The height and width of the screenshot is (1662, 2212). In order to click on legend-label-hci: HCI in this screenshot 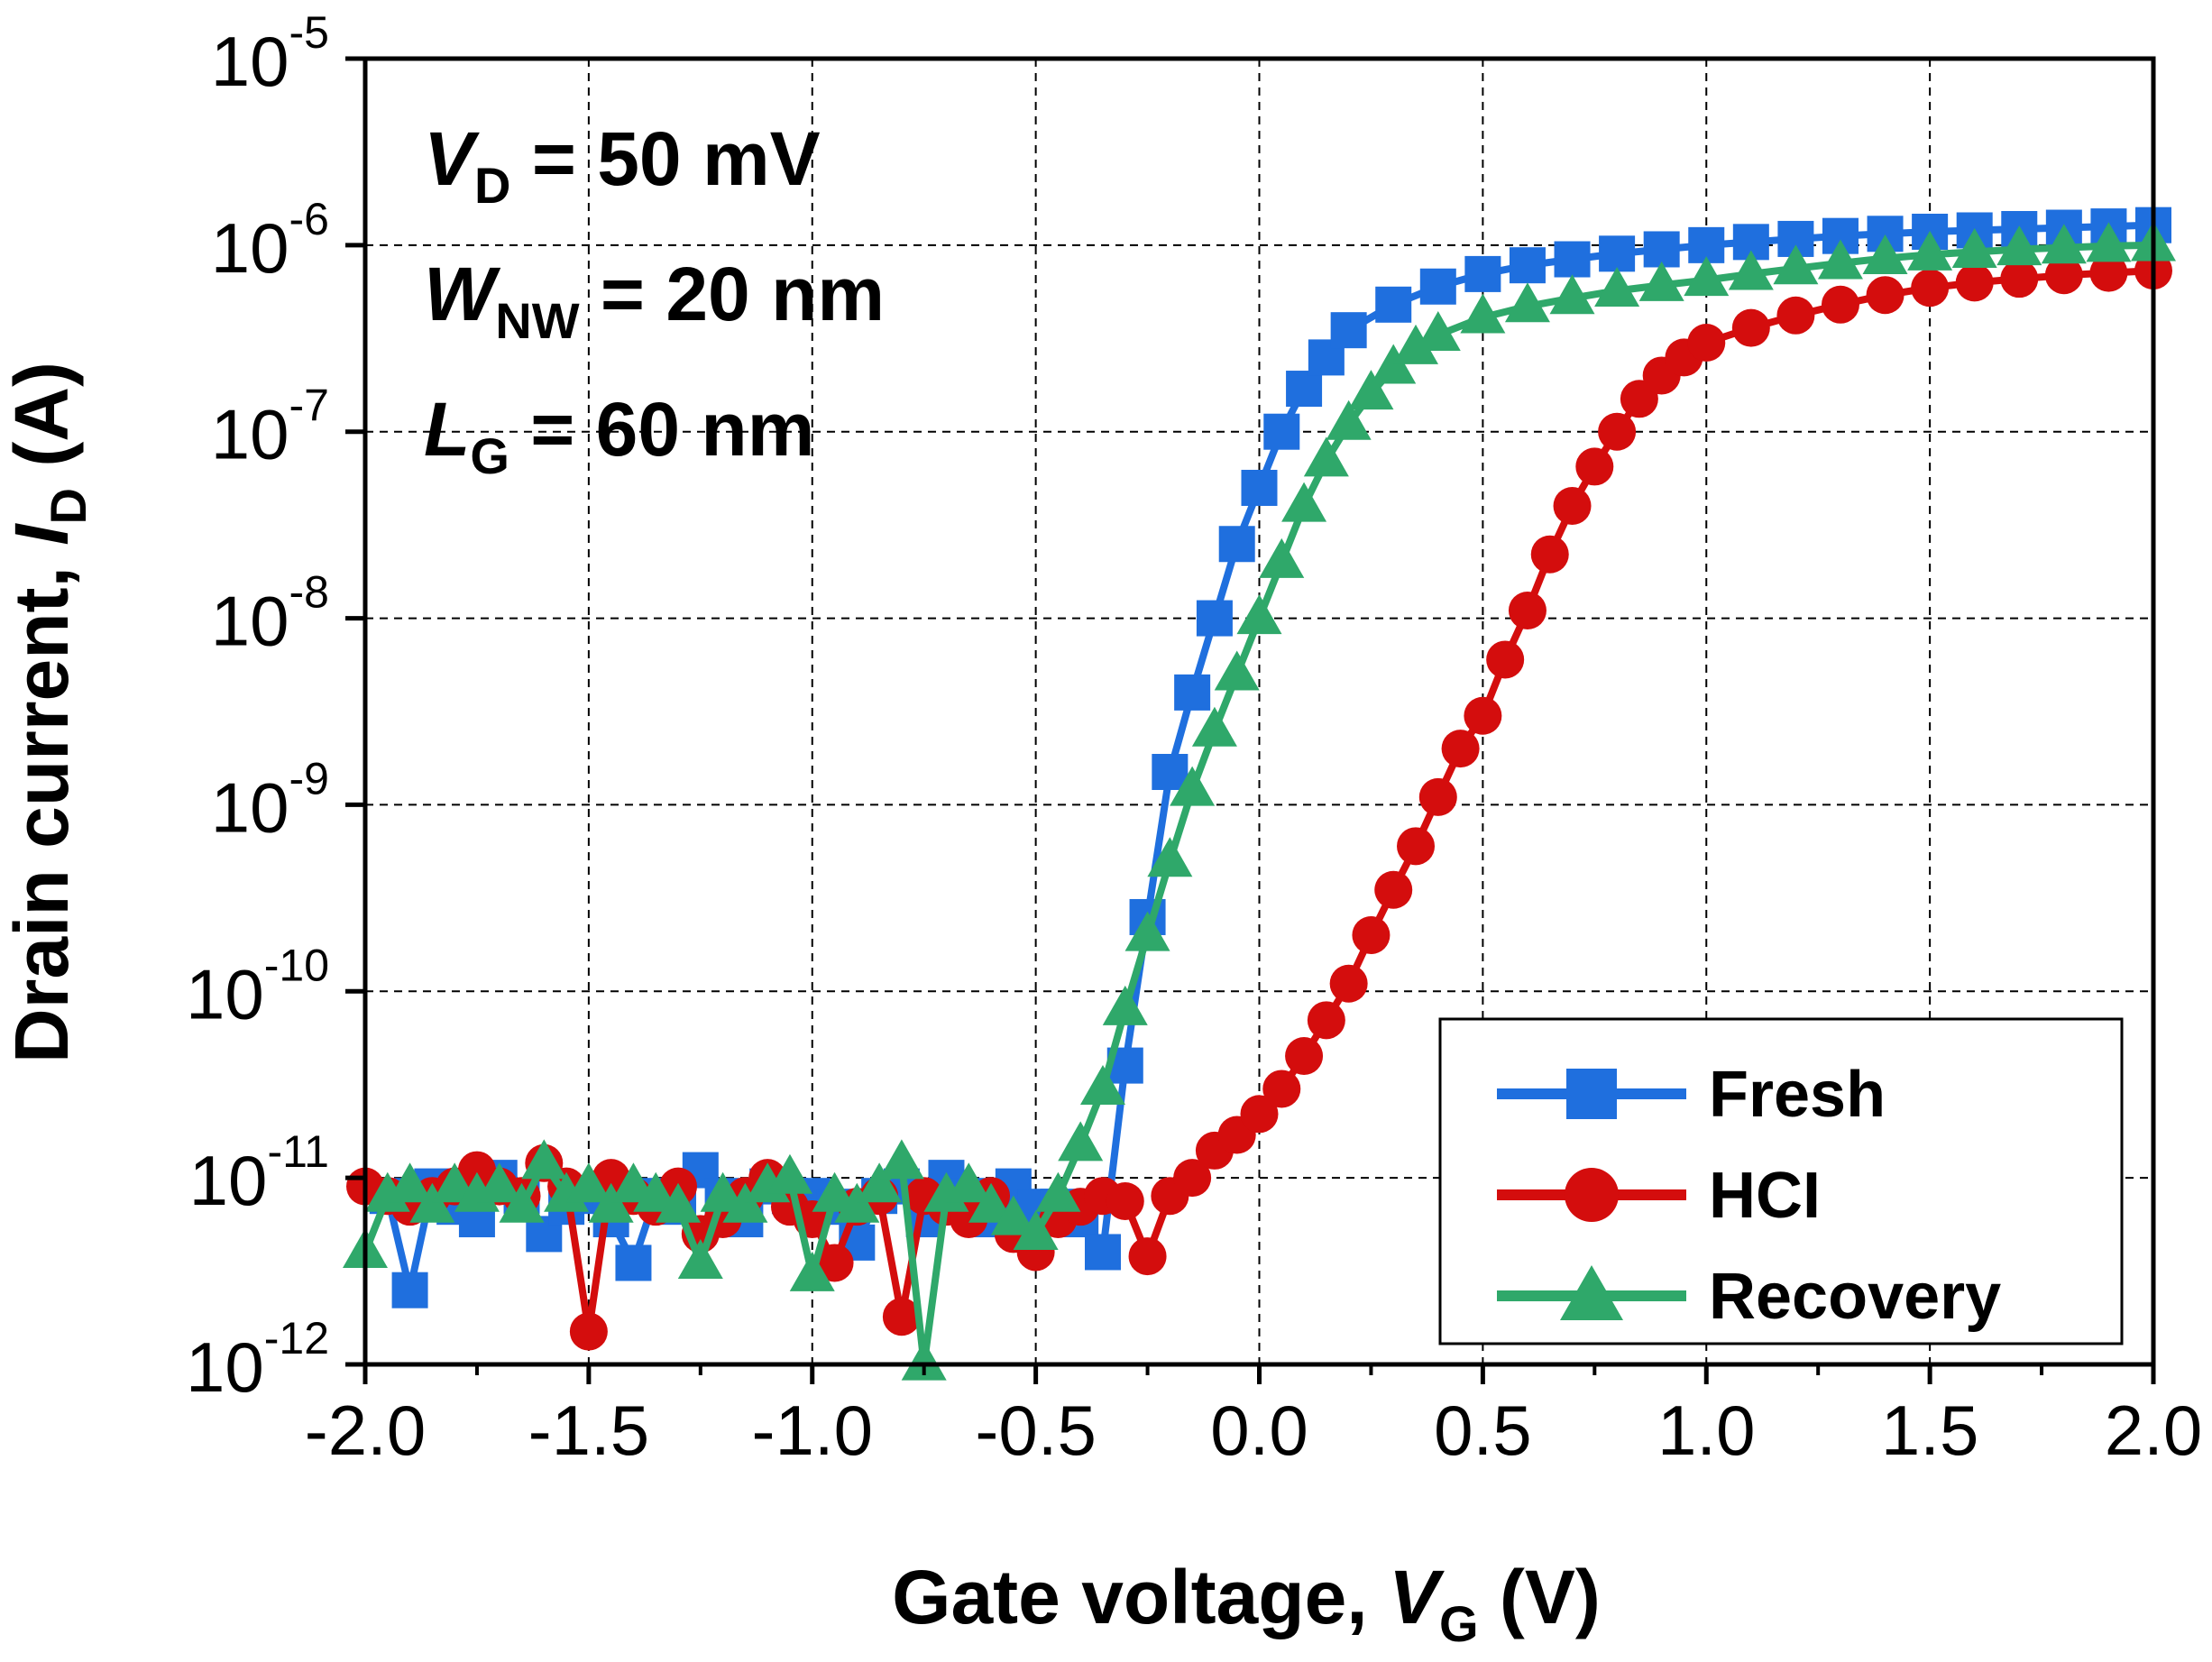, I will do `click(1765, 1196)`.